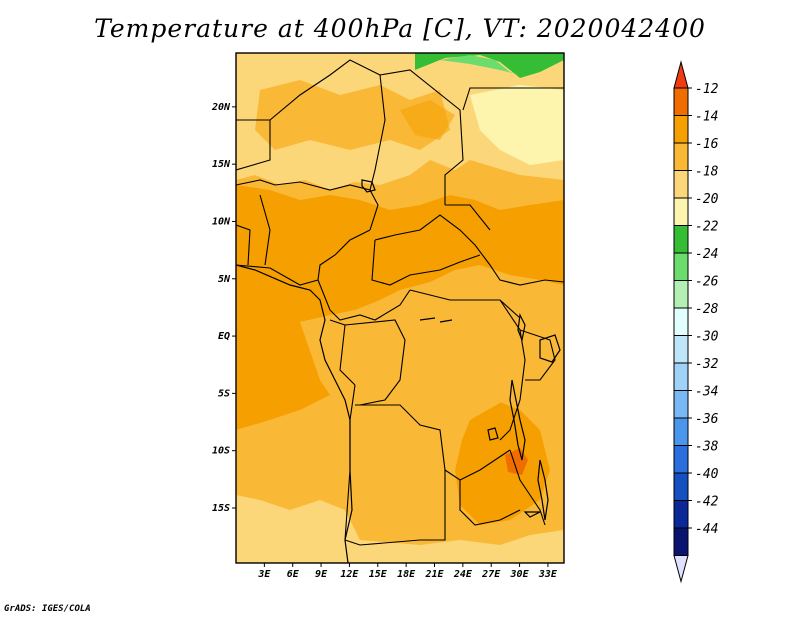 Image resolution: width=800 pixels, height=618 pixels. Describe the element at coordinates (224, 336) in the screenshot. I see `y-tick-label: EQ` at that location.